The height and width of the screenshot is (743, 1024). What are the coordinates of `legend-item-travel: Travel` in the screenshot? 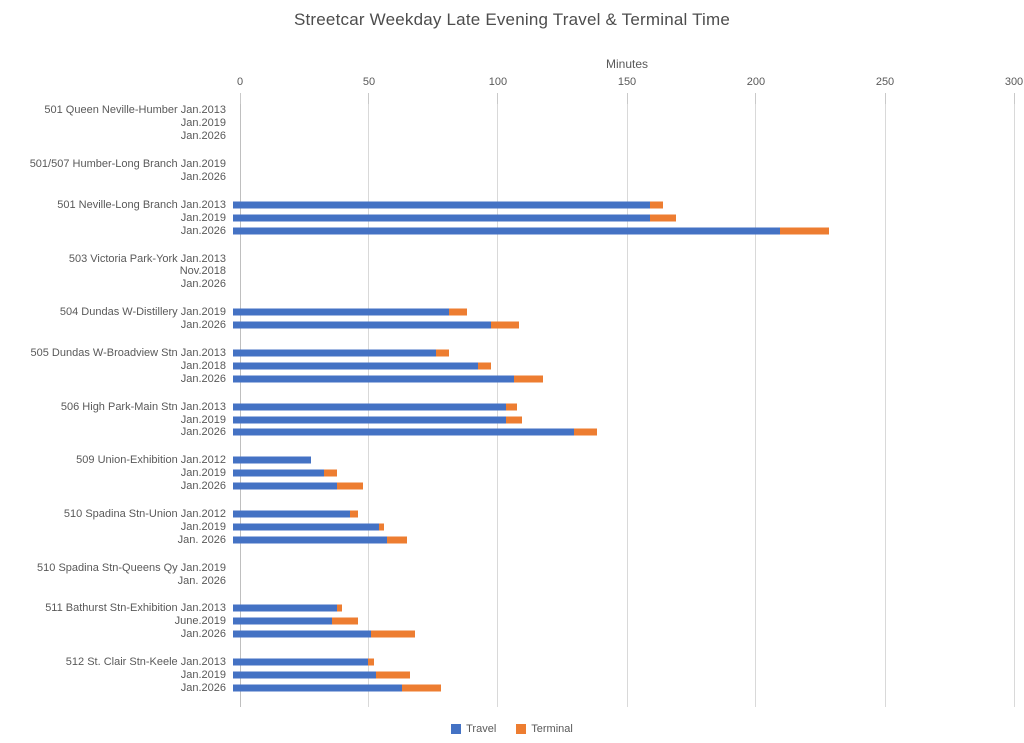 It's located at (473, 729).